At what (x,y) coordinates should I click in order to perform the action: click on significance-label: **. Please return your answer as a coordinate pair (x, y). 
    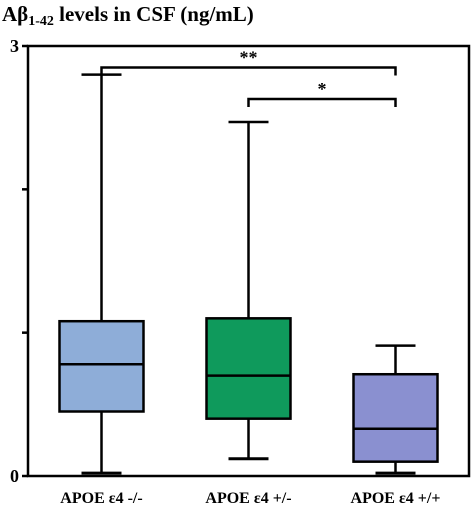
    Looking at the image, I should click on (249, 58).